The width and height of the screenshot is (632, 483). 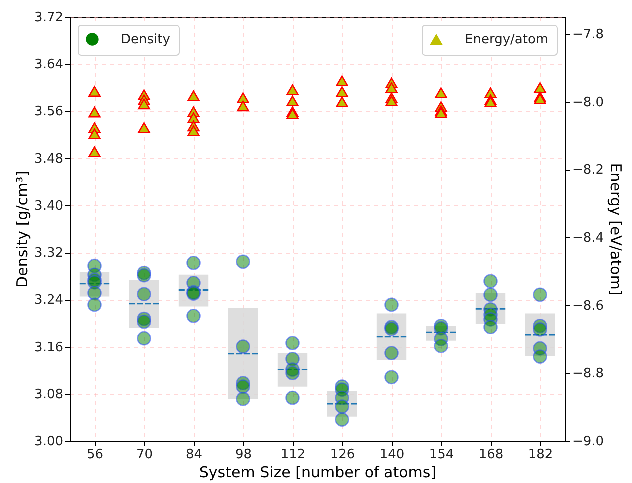 I want to click on x-tick-label: 98, so click(x=243, y=455).